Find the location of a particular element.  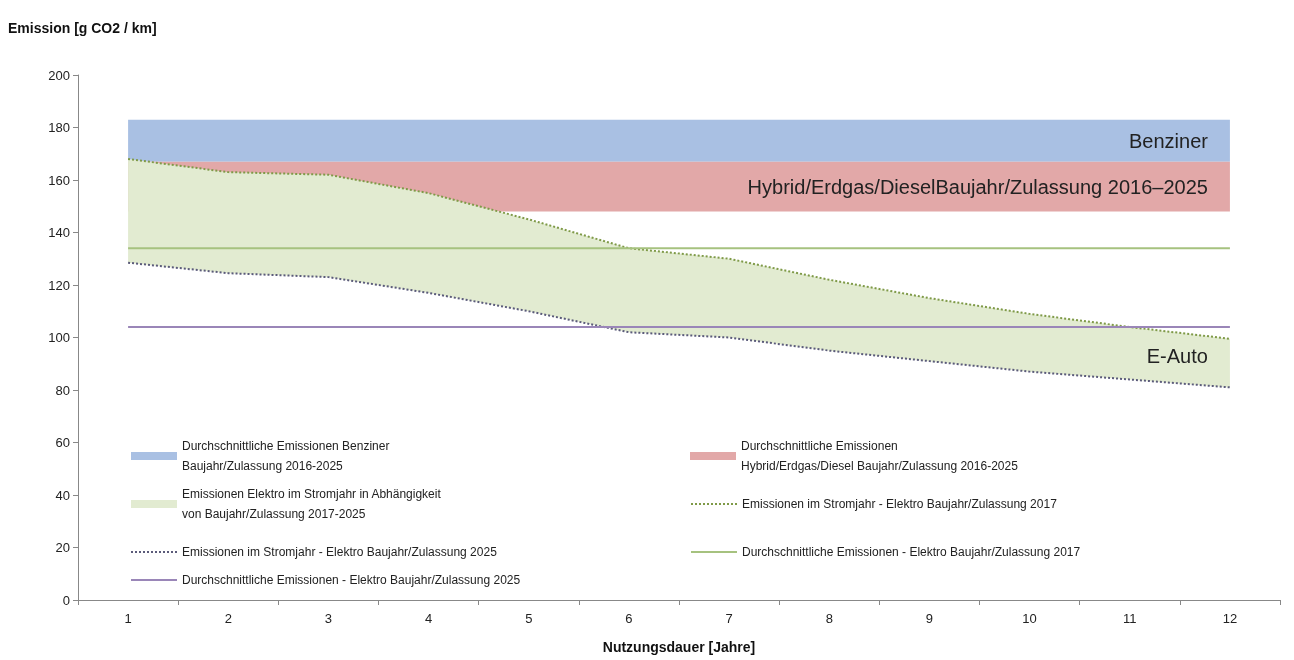

annotation: Benziner is located at coordinates (1168, 140).